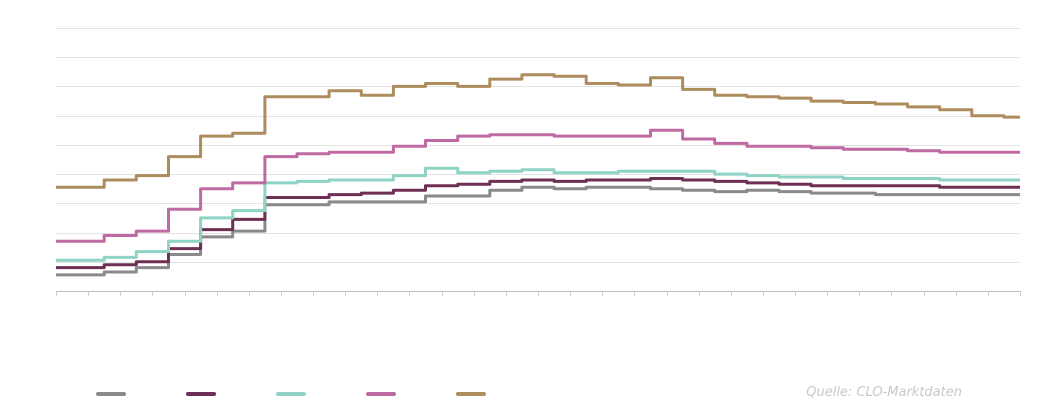 This screenshot has height=419, width=1048. Describe the element at coordinates (538, 293) in the screenshot. I see `x-axis-ticks` at that location.